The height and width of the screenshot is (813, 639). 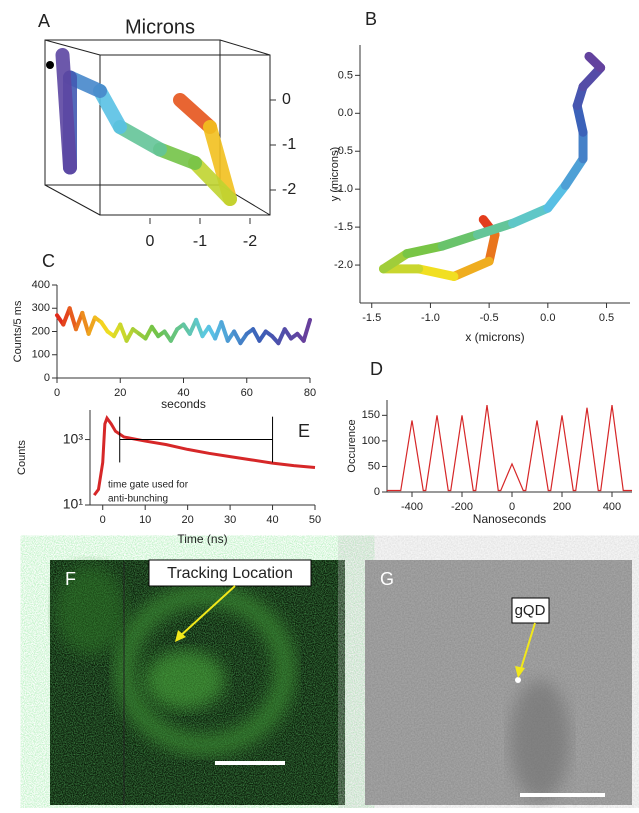 I want to click on x-tick-label: 50, so click(x=315, y=520).